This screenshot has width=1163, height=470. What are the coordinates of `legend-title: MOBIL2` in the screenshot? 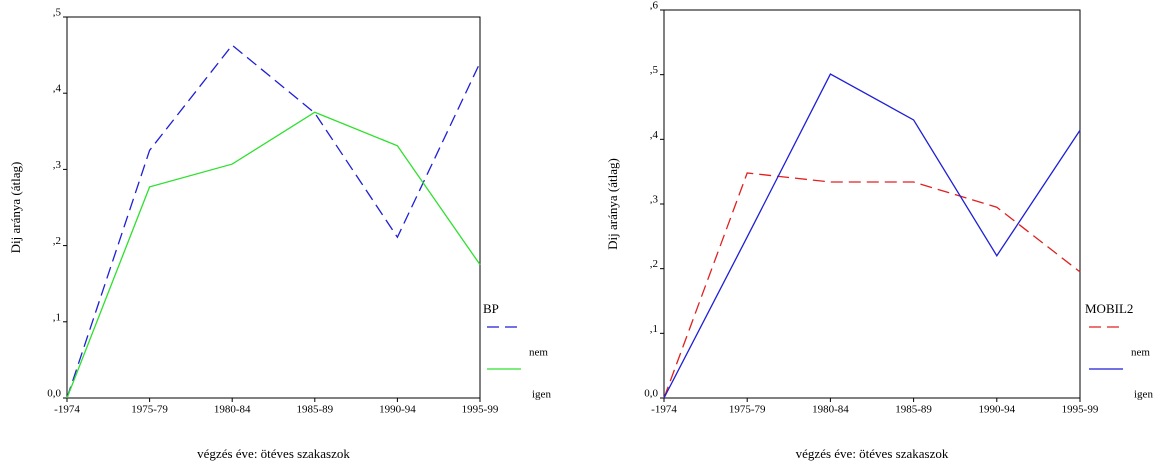 It's located at (1109, 308).